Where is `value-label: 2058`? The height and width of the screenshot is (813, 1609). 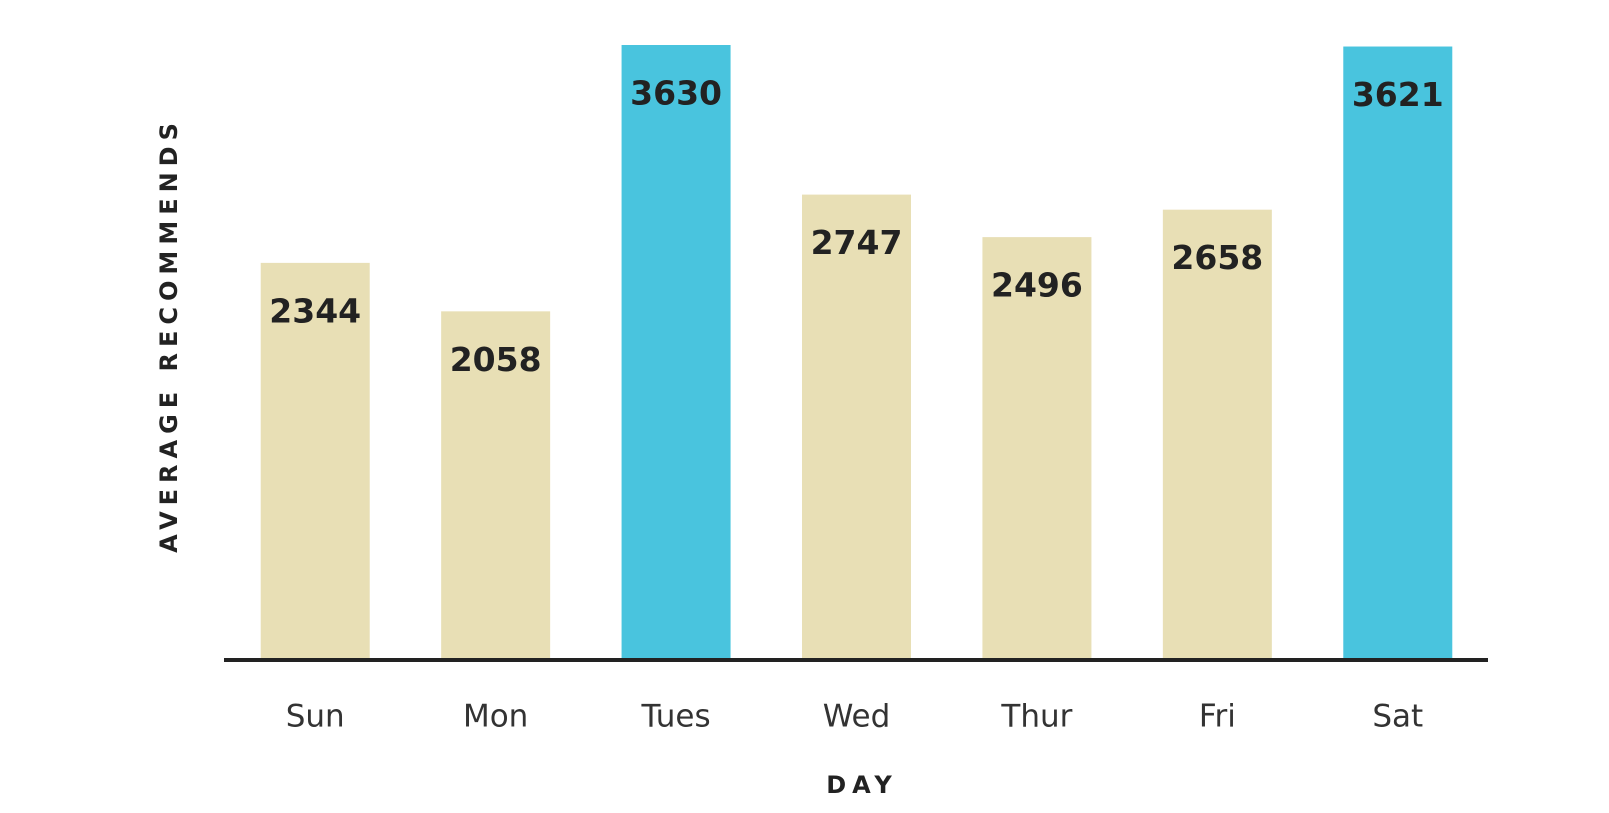 value-label: 2058 is located at coordinates (496, 359).